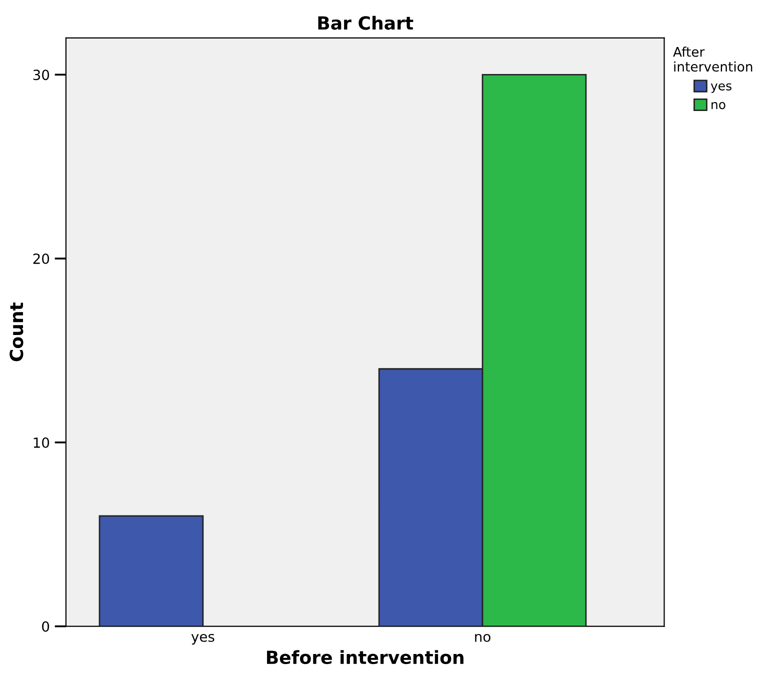  Describe the element at coordinates (721, 88) in the screenshot. I see `legend-label: yes` at that location.